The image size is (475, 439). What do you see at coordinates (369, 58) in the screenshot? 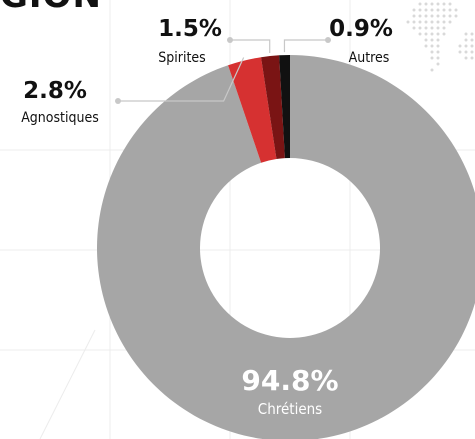
I see `autres-category-label: Autres` at bounding box center [369, 58].